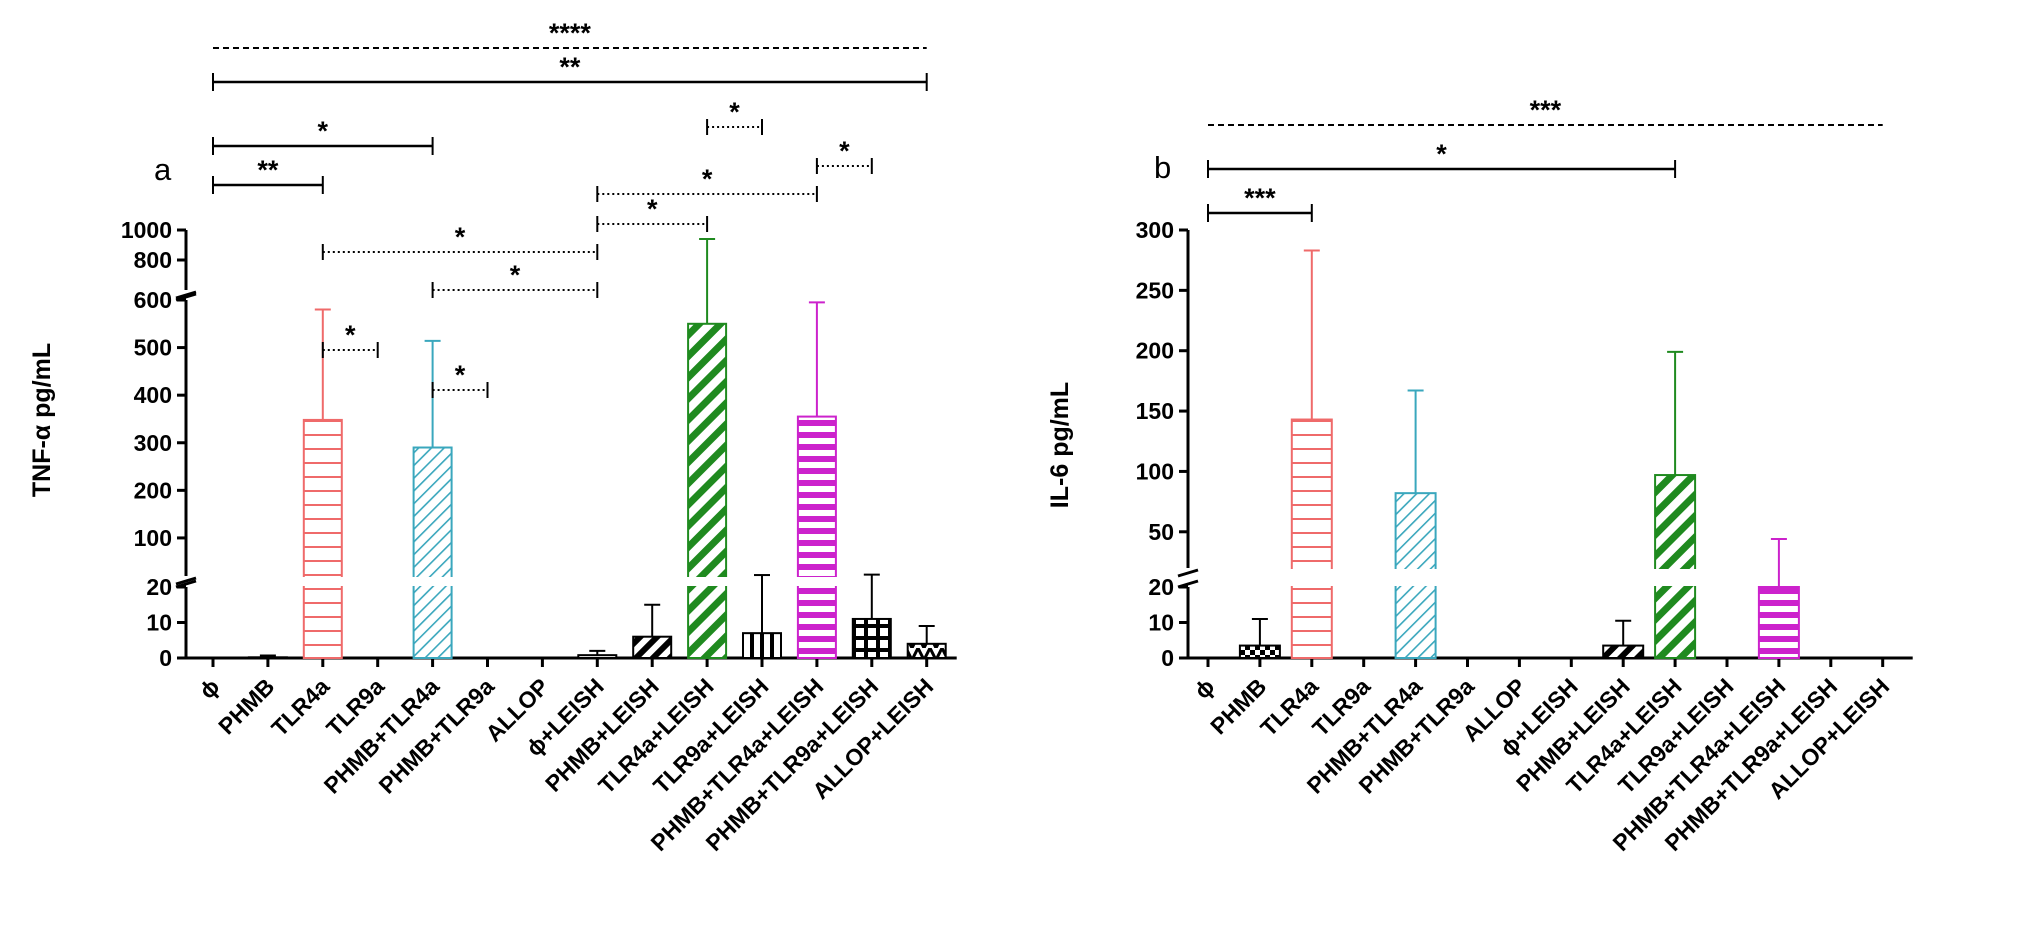  What do you see at coordinates (762, 646) in the screenshot?
I see `bar-TLR9a+LEISH` at bounding box center [762, 646].